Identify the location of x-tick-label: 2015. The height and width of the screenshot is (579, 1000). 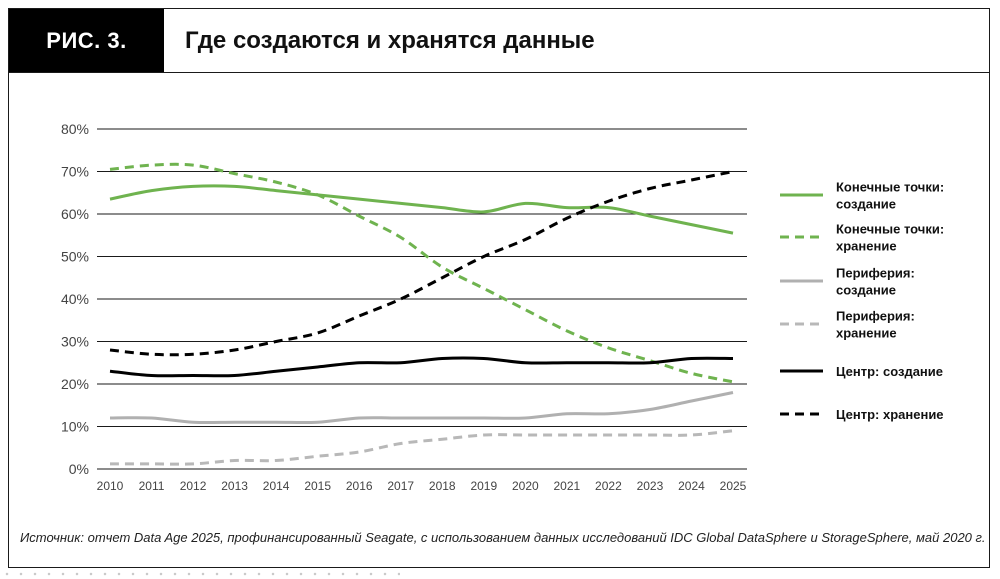
(317, 486).